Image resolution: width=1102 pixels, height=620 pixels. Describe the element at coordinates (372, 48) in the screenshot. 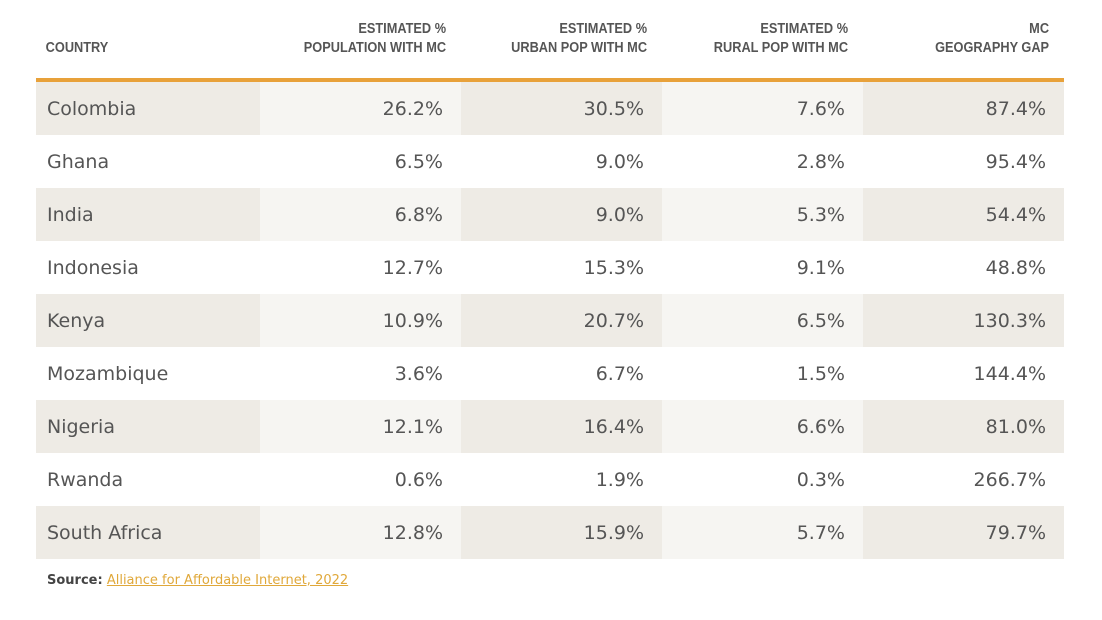

I see `header-population: ESTIMATED % POPULATION WITH MC` at that location.